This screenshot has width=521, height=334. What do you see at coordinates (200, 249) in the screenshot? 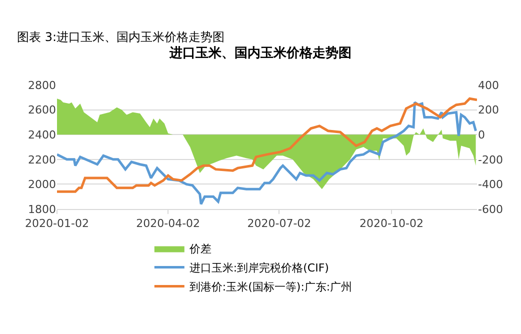
I see `legend-label: 价差` at bounding box center [200, 249].